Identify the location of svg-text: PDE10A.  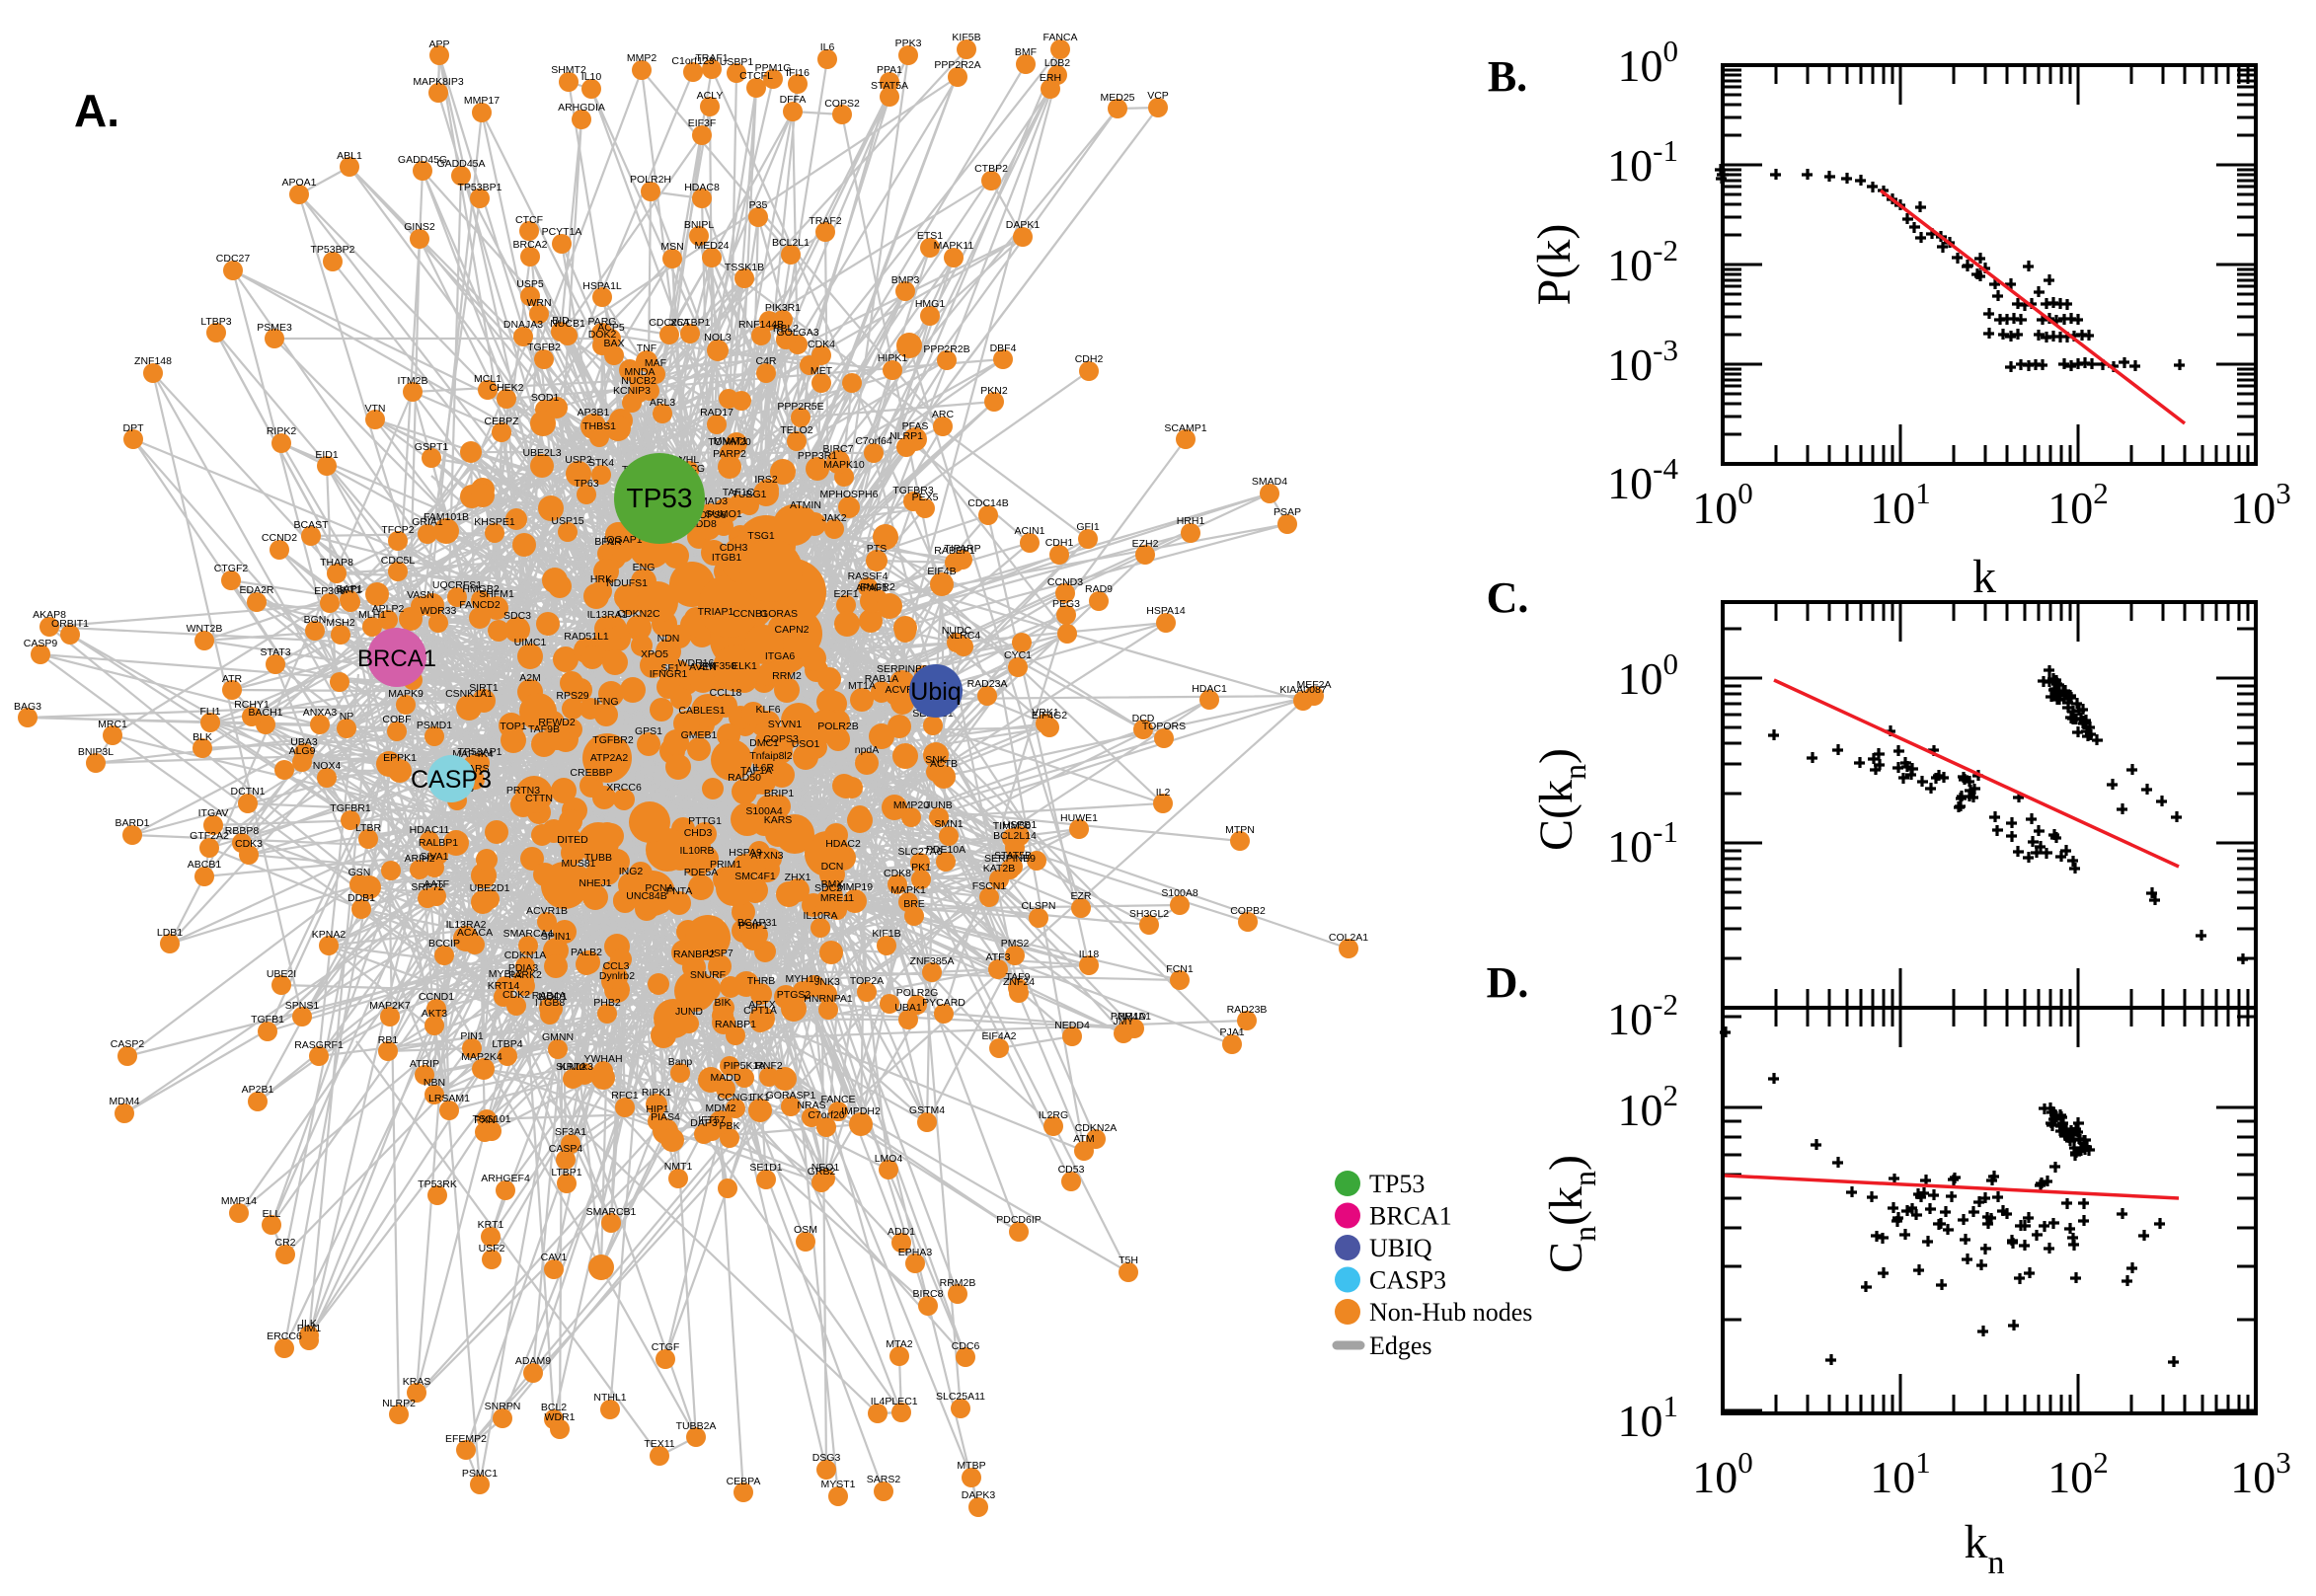
(945, 850).